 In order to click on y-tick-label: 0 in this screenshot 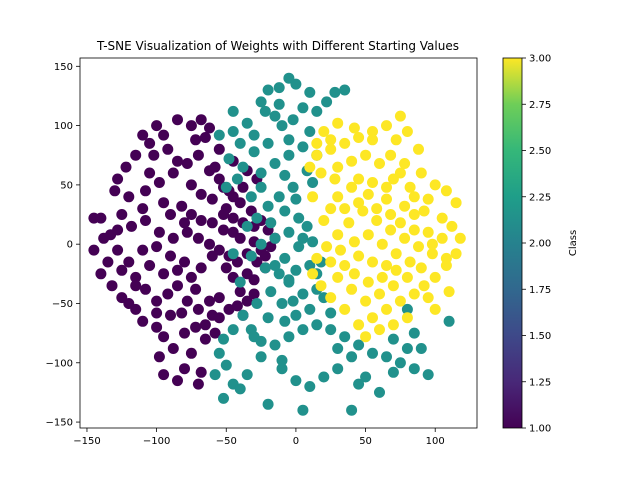, I will do `click(70, 245)`.